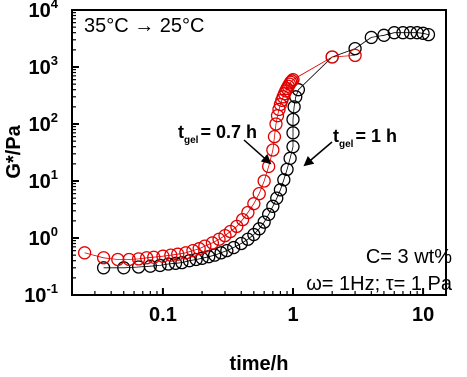 The width and height of the screenshot is (467, 377). I want to click on y-axis-title: G*/Pa, so click(14, 151).